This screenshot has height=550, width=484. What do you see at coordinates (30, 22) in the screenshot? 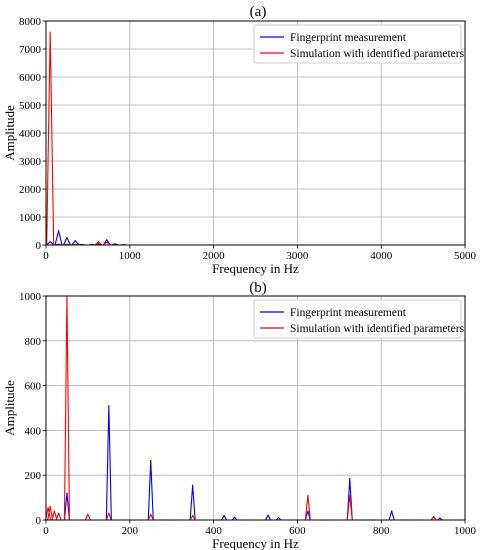
I see `panel-a-y-tick-label: 8000` at bounding box center [30, 22].